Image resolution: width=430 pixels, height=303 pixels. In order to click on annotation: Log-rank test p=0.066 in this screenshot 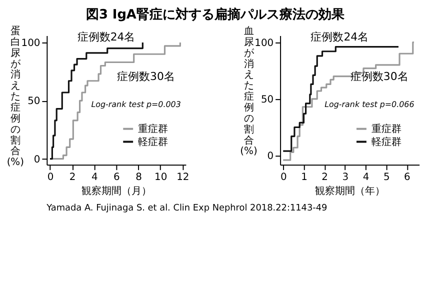, I will do `click(369, 105)`.